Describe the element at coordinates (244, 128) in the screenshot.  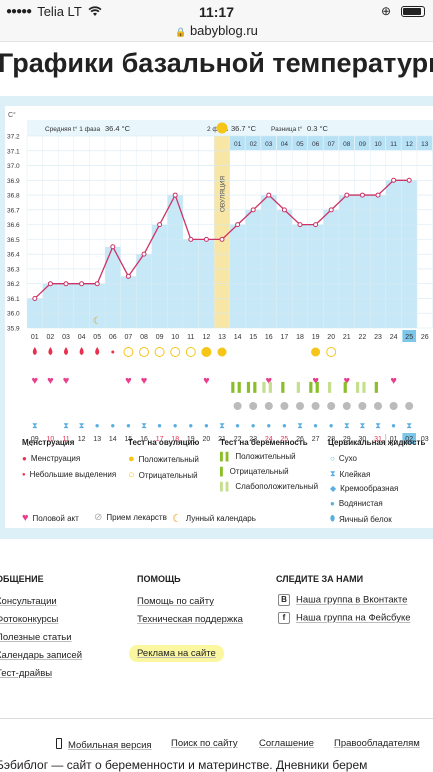
I see `phase2-value: 36.7 °C` at that location.